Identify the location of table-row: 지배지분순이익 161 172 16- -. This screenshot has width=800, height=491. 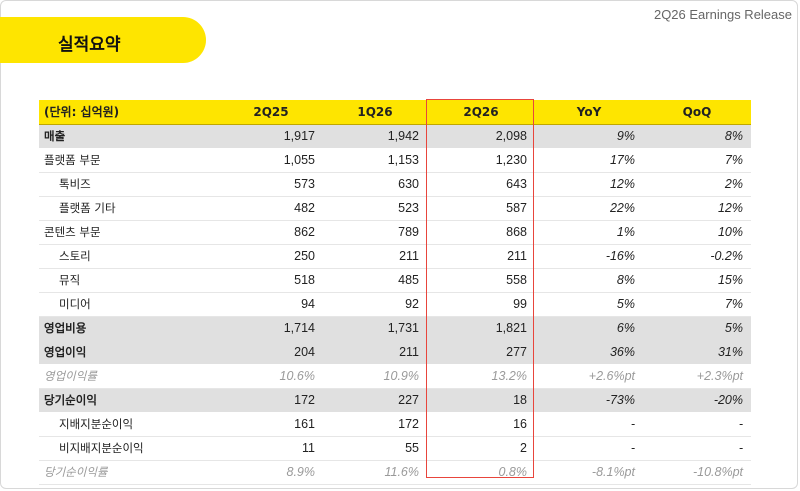
(395, 424).